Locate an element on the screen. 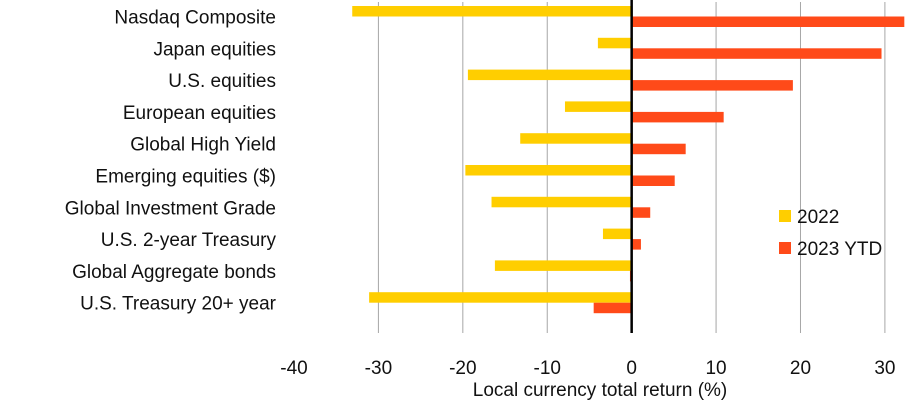 The image size is (908, 400). x-tick-labels: -40 -30 -20 -10 0 10 20 30 is located at coordinates (587, 368).